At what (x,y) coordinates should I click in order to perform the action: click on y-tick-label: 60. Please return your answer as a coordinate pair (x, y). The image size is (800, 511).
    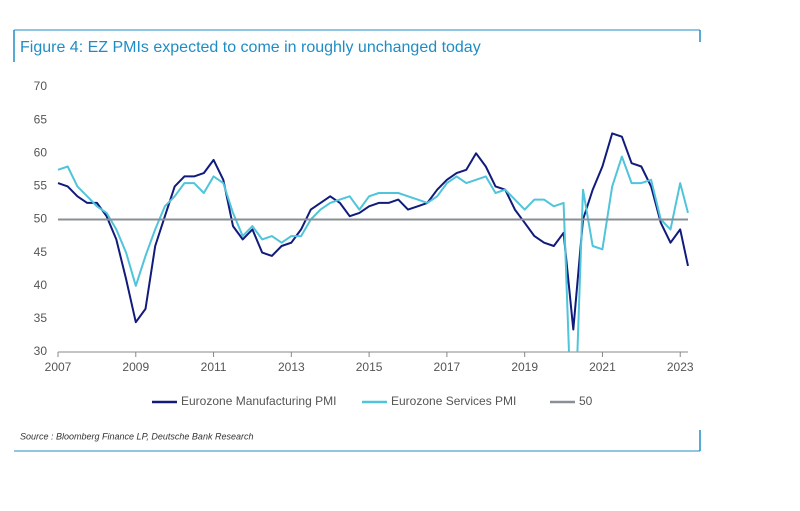
    Looking at the image, I should click on (41, 152).